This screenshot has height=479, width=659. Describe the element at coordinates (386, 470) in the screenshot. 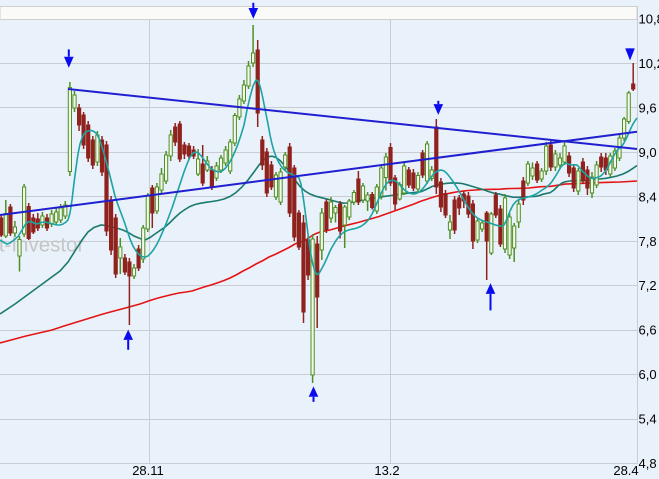

I see `svg-text: 13.2` at that location.